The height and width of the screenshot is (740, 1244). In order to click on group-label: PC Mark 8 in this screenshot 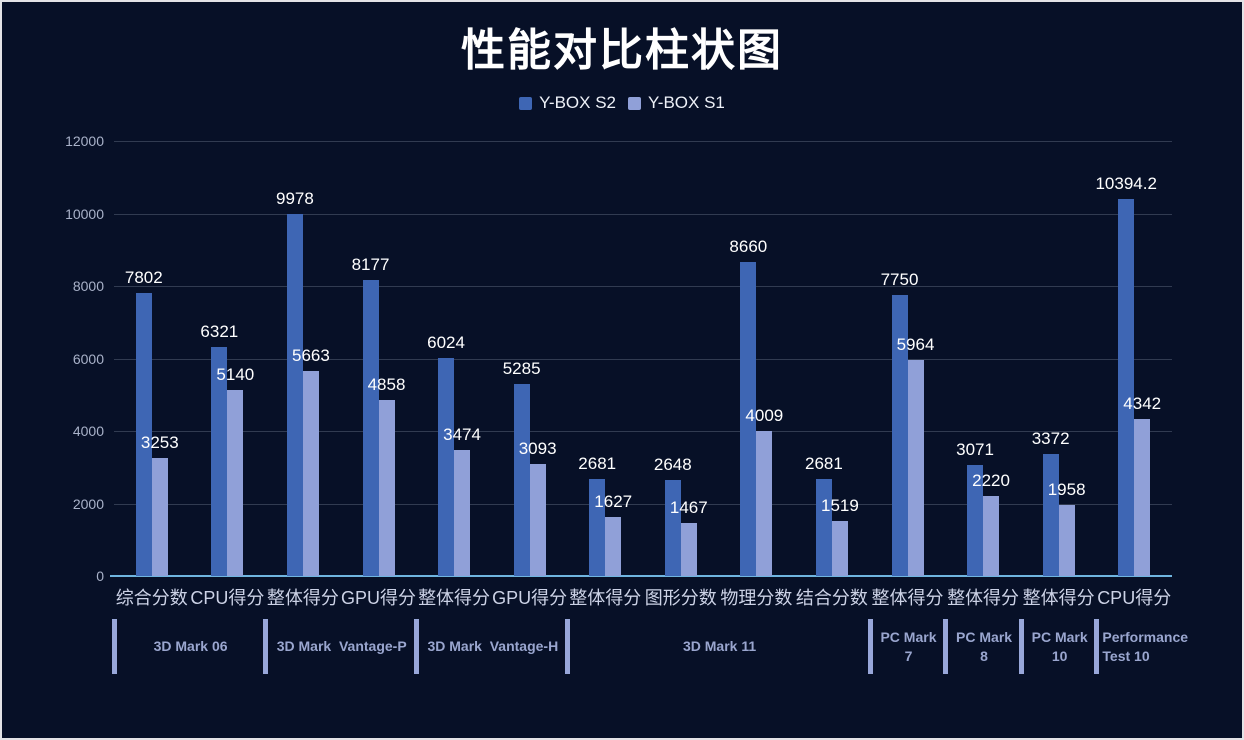, I will do `click(986, 646)`.